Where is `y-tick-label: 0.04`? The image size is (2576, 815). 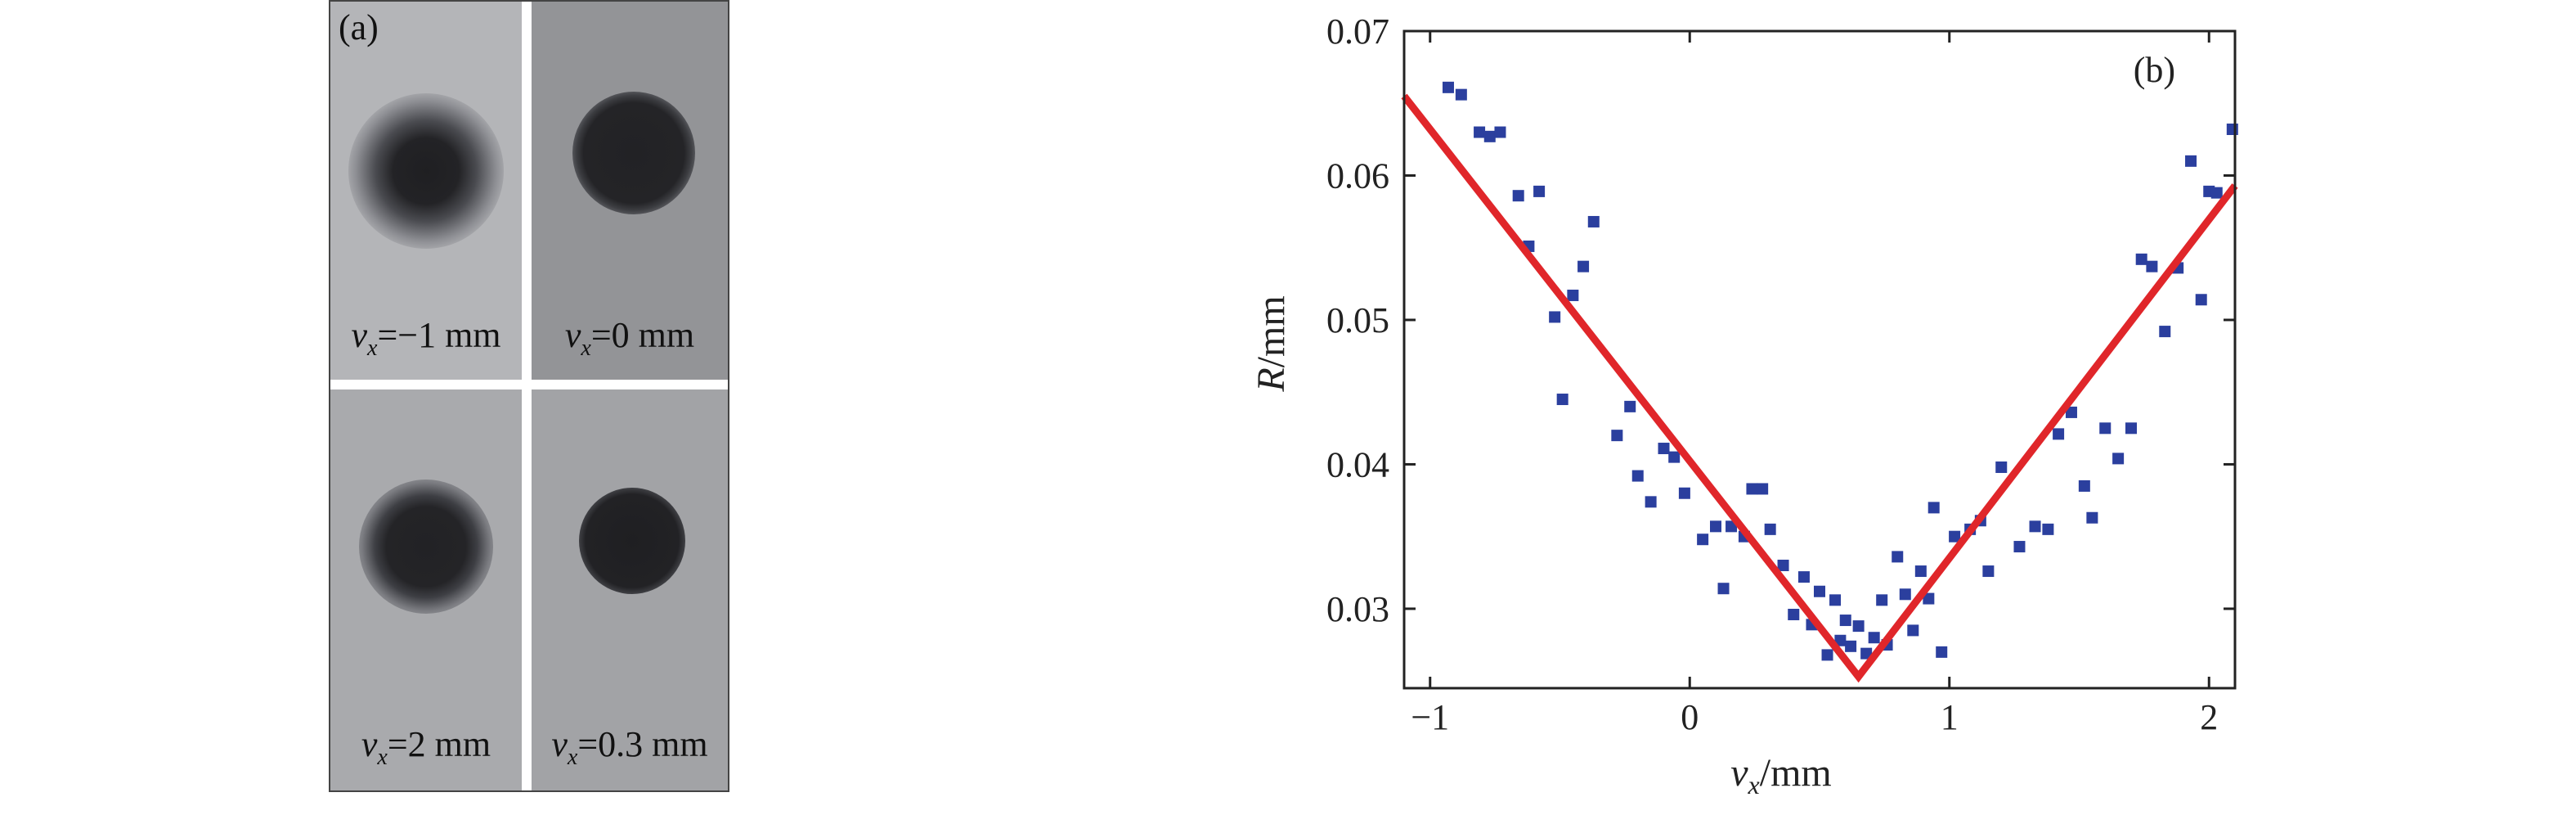 y-tick-label: 0.04 is located at coordinates (1357, 464).